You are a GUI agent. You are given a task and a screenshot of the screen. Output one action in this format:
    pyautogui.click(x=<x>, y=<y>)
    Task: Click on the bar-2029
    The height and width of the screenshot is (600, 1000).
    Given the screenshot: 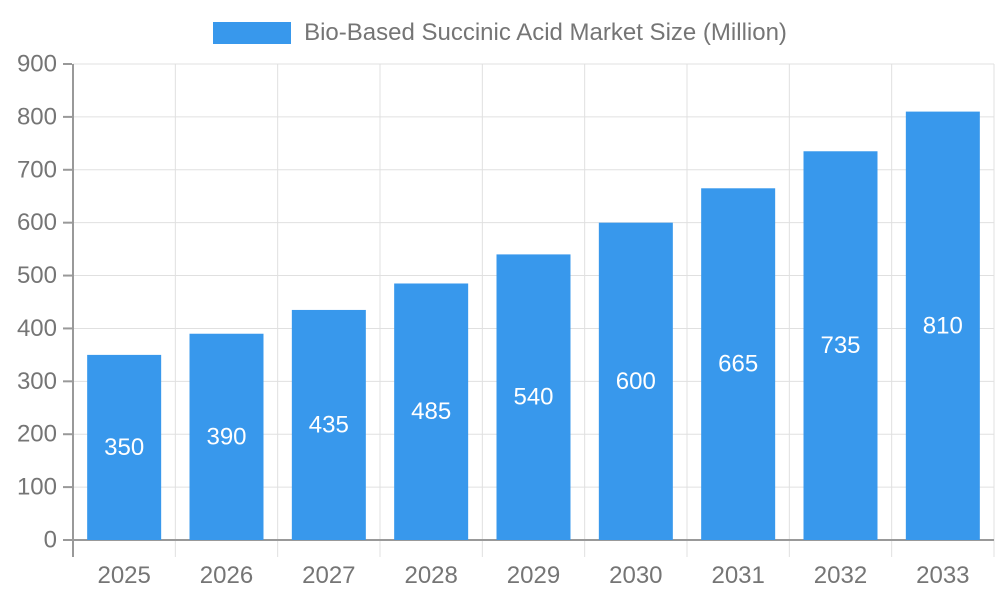 What is the action you would take?
    pyautogui.click(x=533, y=397)
    